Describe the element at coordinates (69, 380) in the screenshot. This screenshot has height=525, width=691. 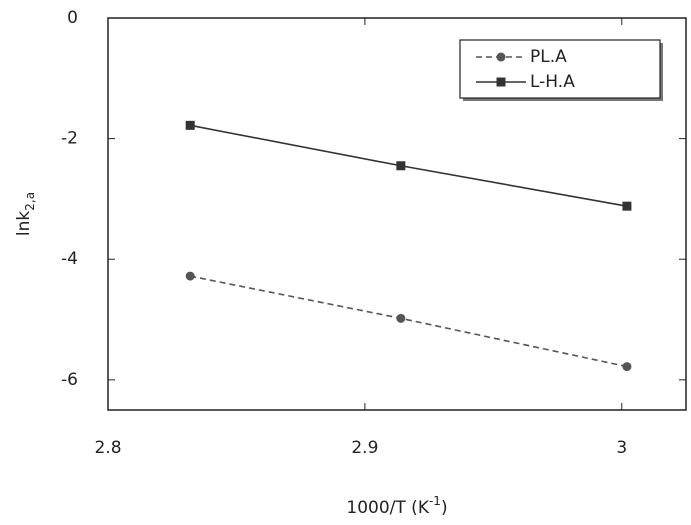
I see `y-tick-label: -6` at that location.